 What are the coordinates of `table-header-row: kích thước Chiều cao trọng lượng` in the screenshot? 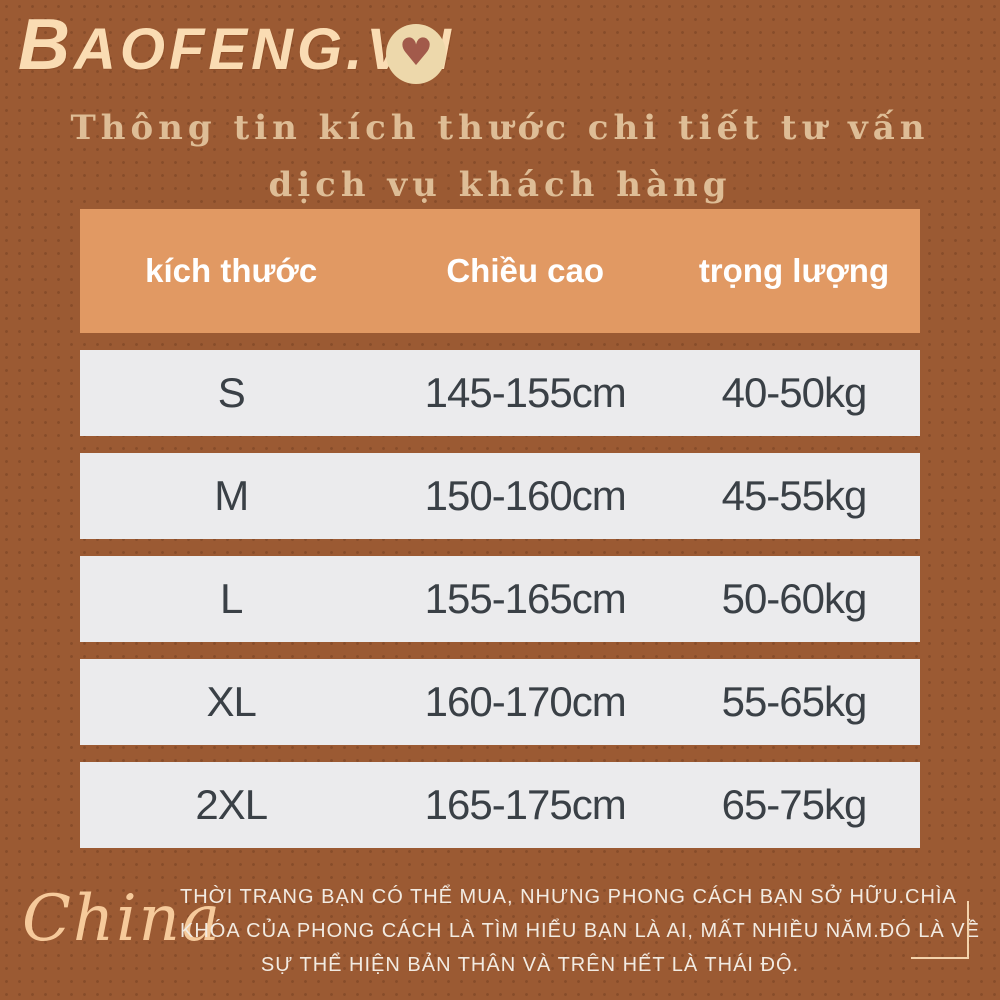 It's located at (500, 271).